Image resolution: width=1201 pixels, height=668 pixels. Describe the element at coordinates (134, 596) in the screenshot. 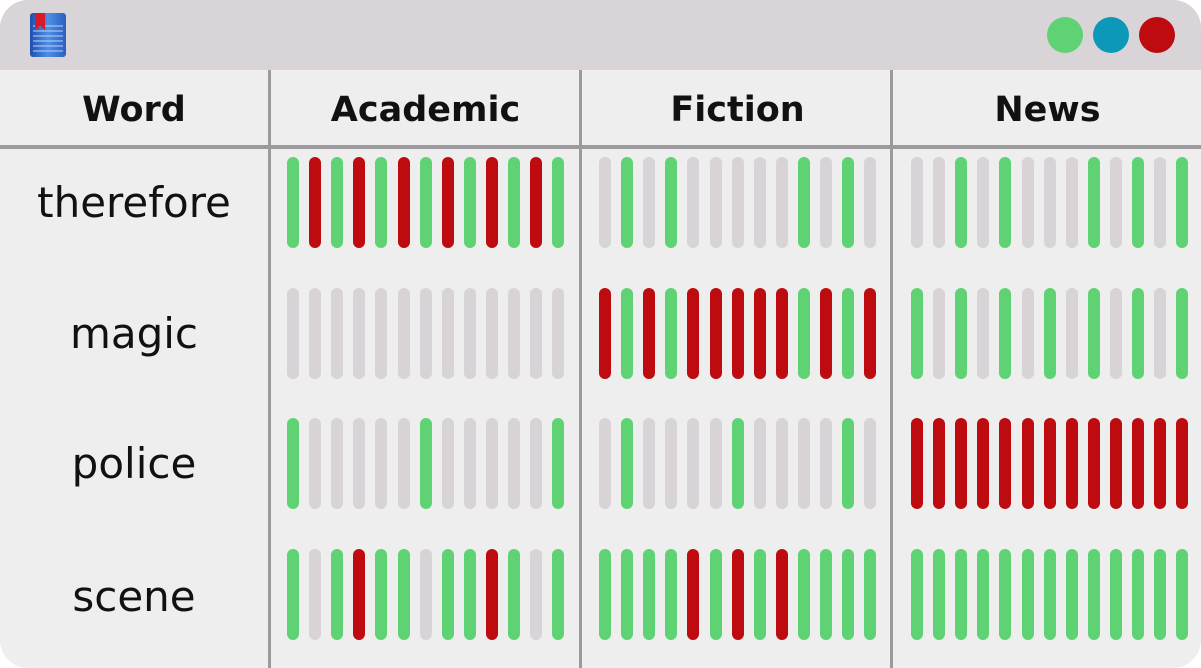

I see `word-label: scene` at that location.